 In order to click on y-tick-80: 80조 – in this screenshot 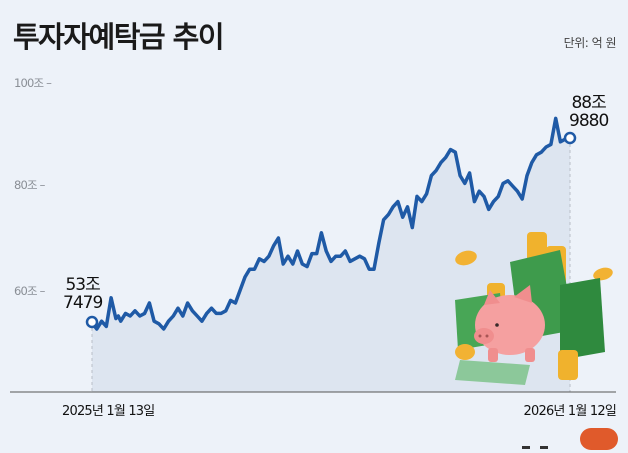, I will do `click(29, 185)`.